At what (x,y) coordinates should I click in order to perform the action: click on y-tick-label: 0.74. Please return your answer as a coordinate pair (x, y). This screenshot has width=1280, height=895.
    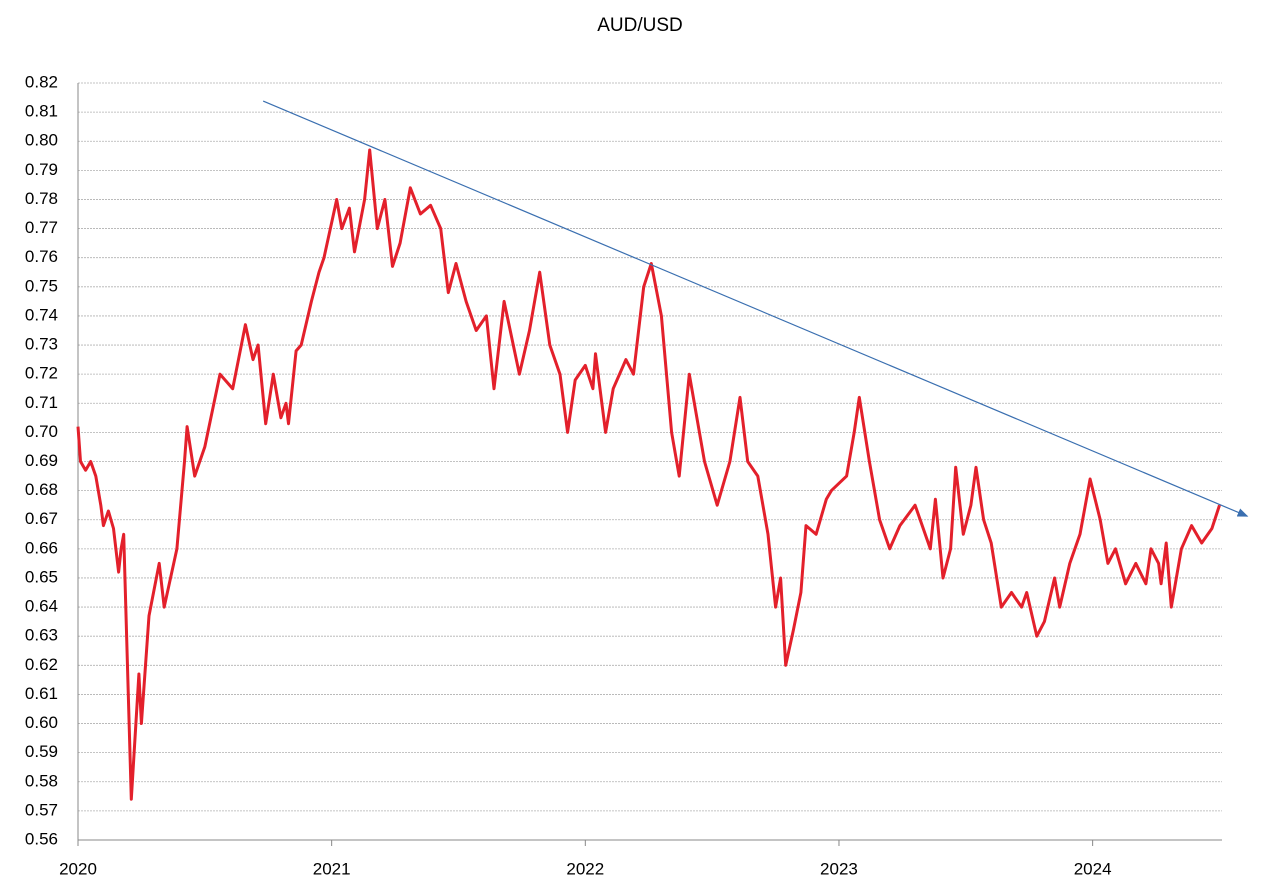
    Looking at the image, I should click on (41, 314).